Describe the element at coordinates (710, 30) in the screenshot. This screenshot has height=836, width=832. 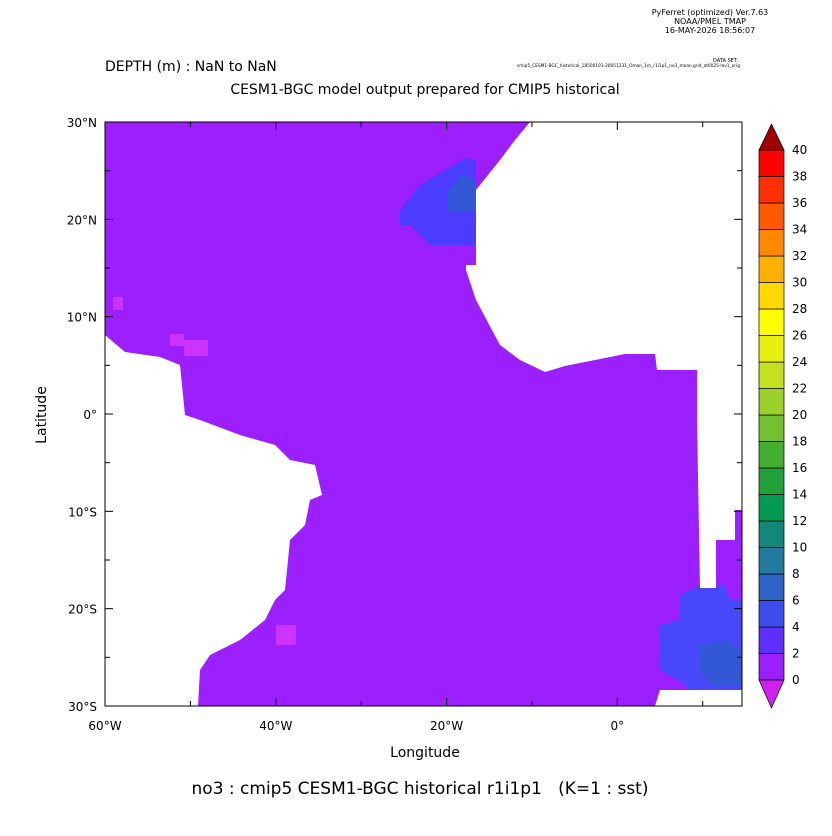
I see `software: 16-MAY-2026 18:56:07` at that location.